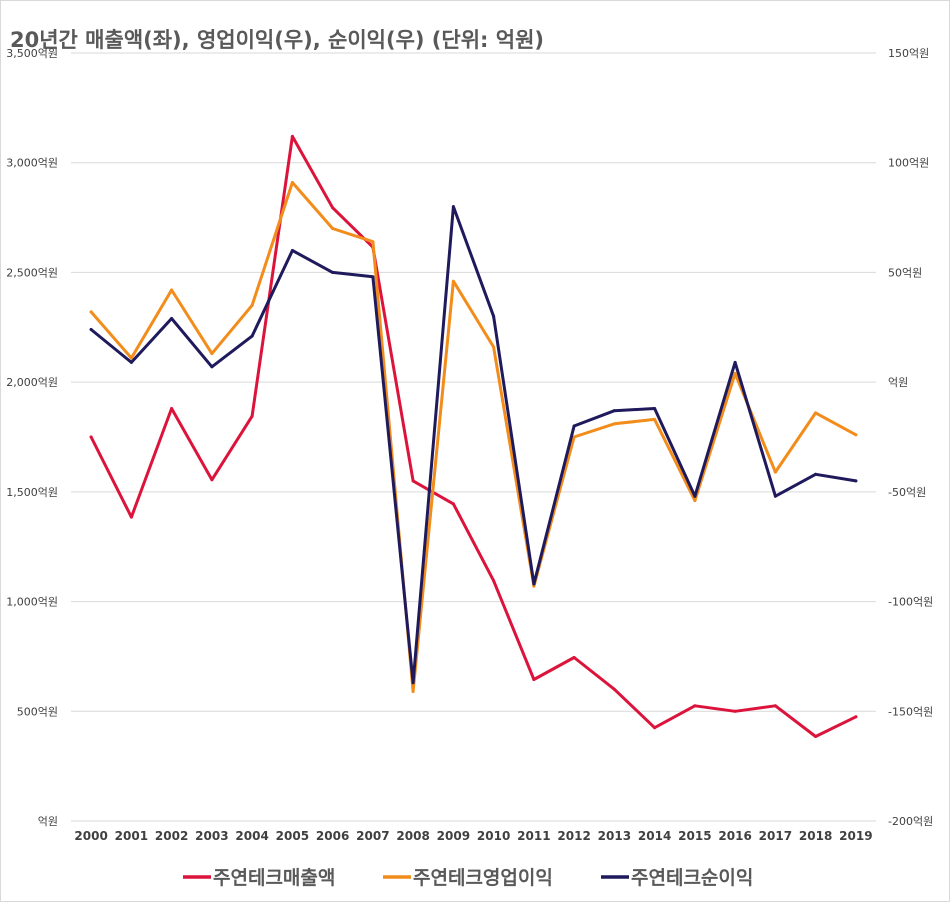 Image resolution: width=950 pixels, height=902 pixels. I want to click on legend-label: 주연테크매출액, so click(274, 878).